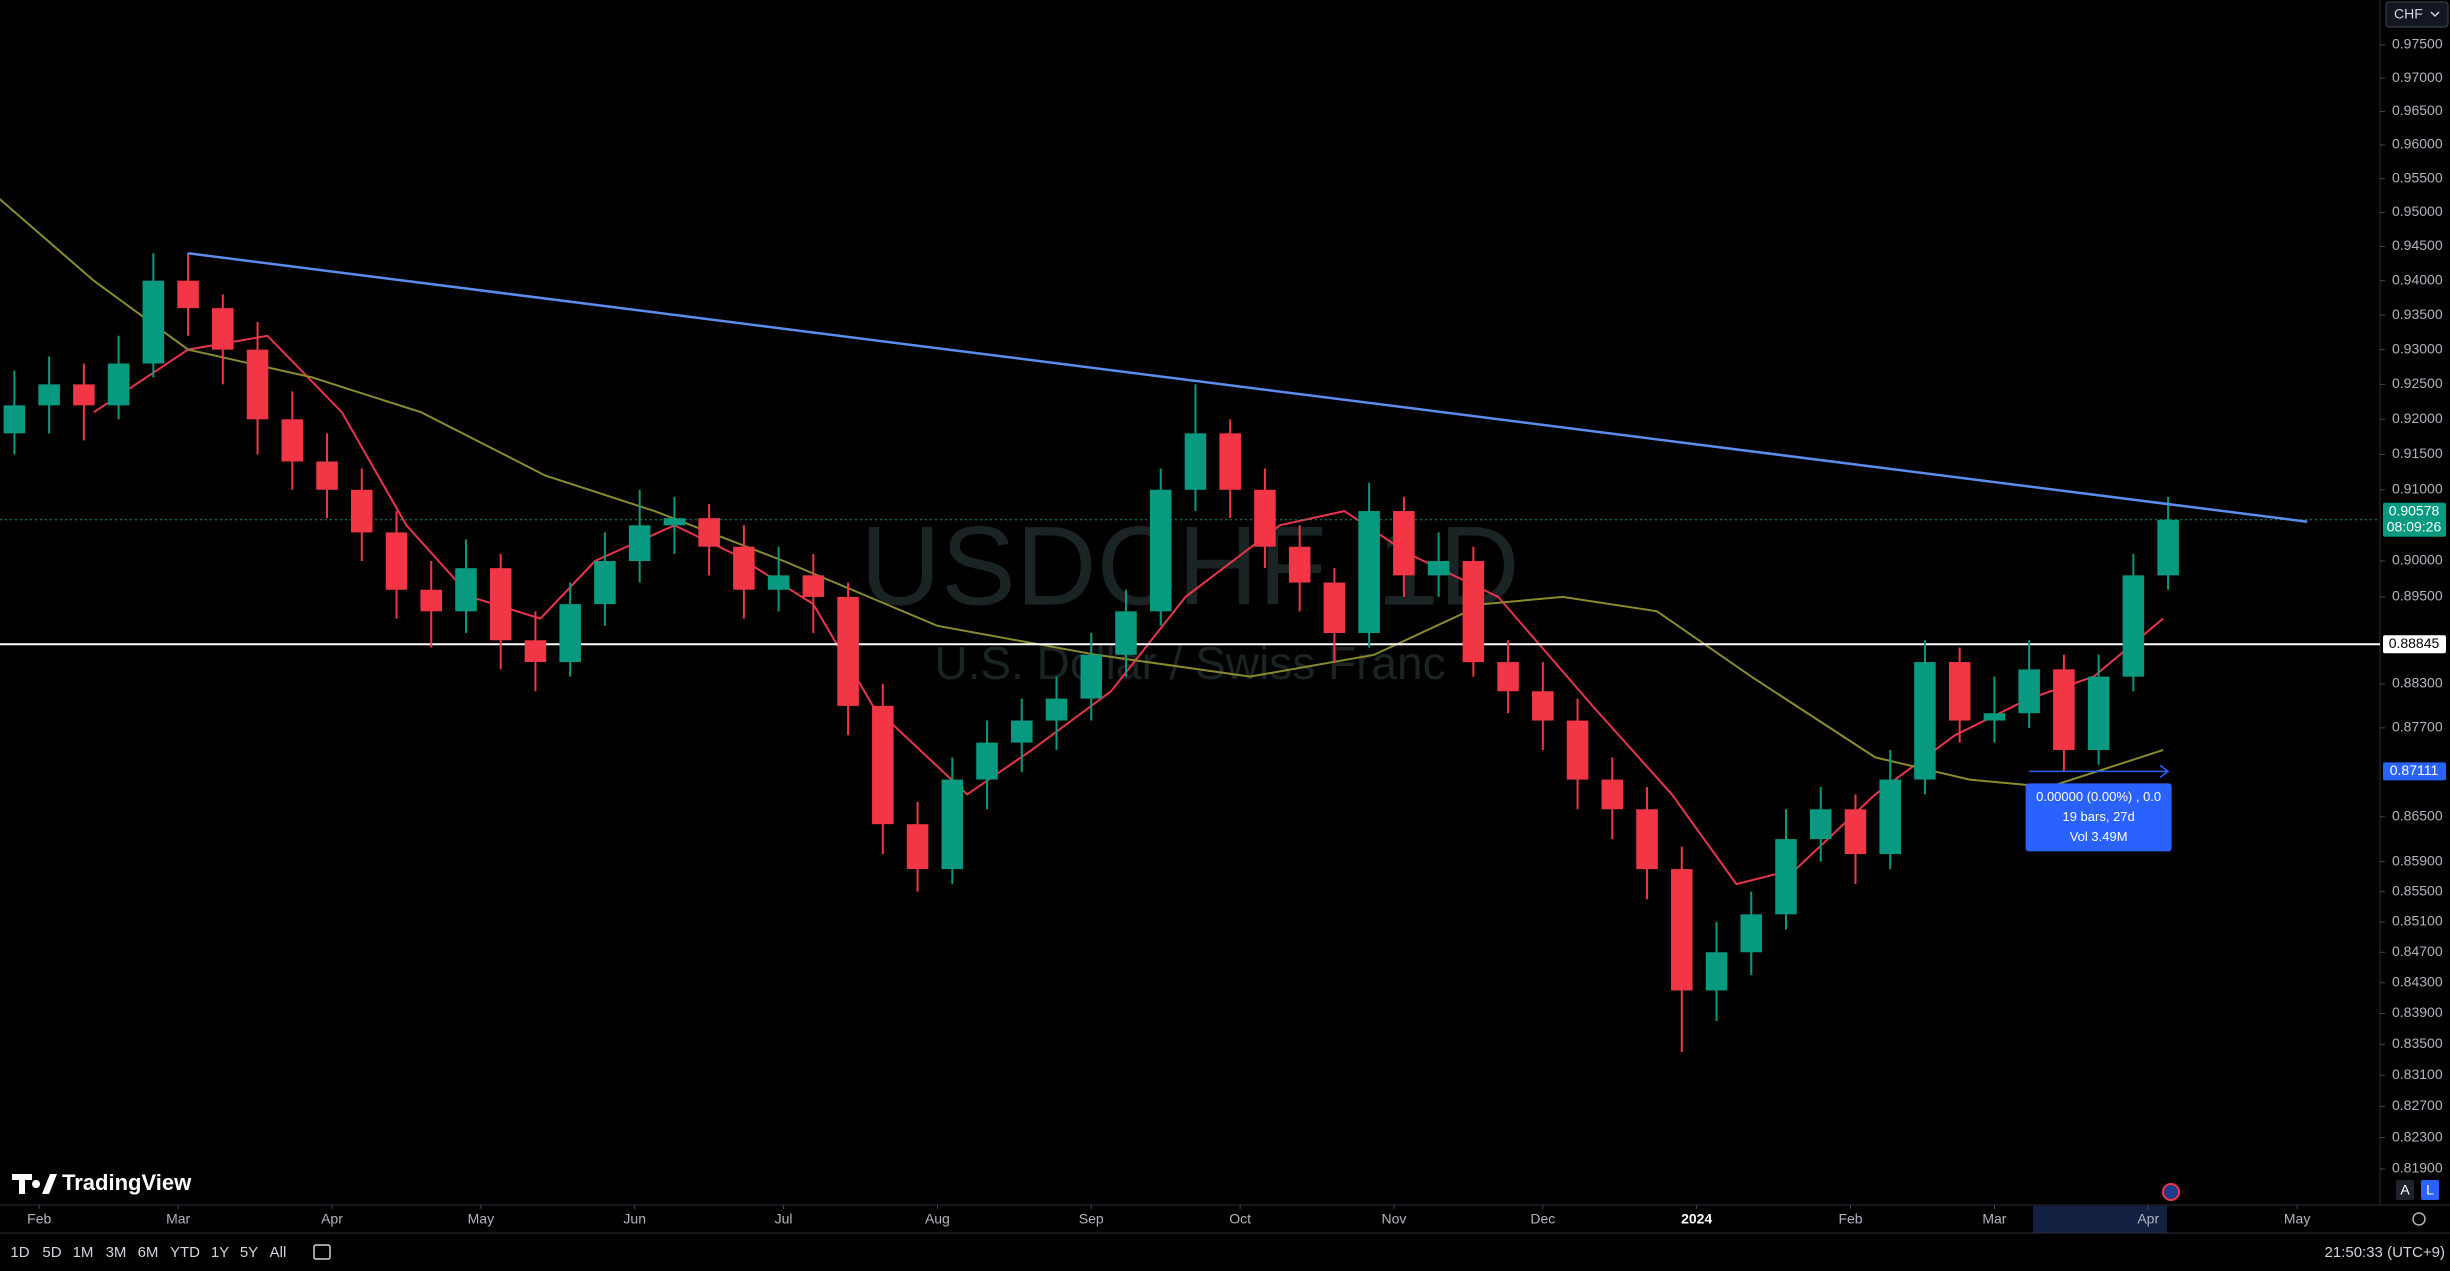 The width and height of the screenshot is (2450, 1271). I want to click on y-tick-label: 0.95000, so click(2417, 211).